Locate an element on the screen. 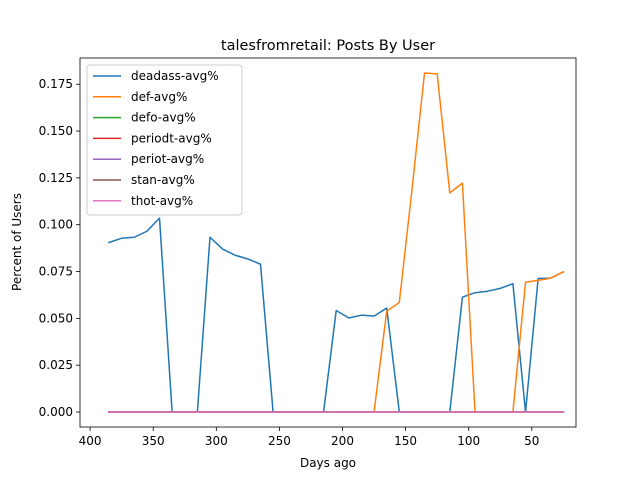 The image size is (640, 480). legend-entry-label: def-avg% is located at coordinates (159, 97).